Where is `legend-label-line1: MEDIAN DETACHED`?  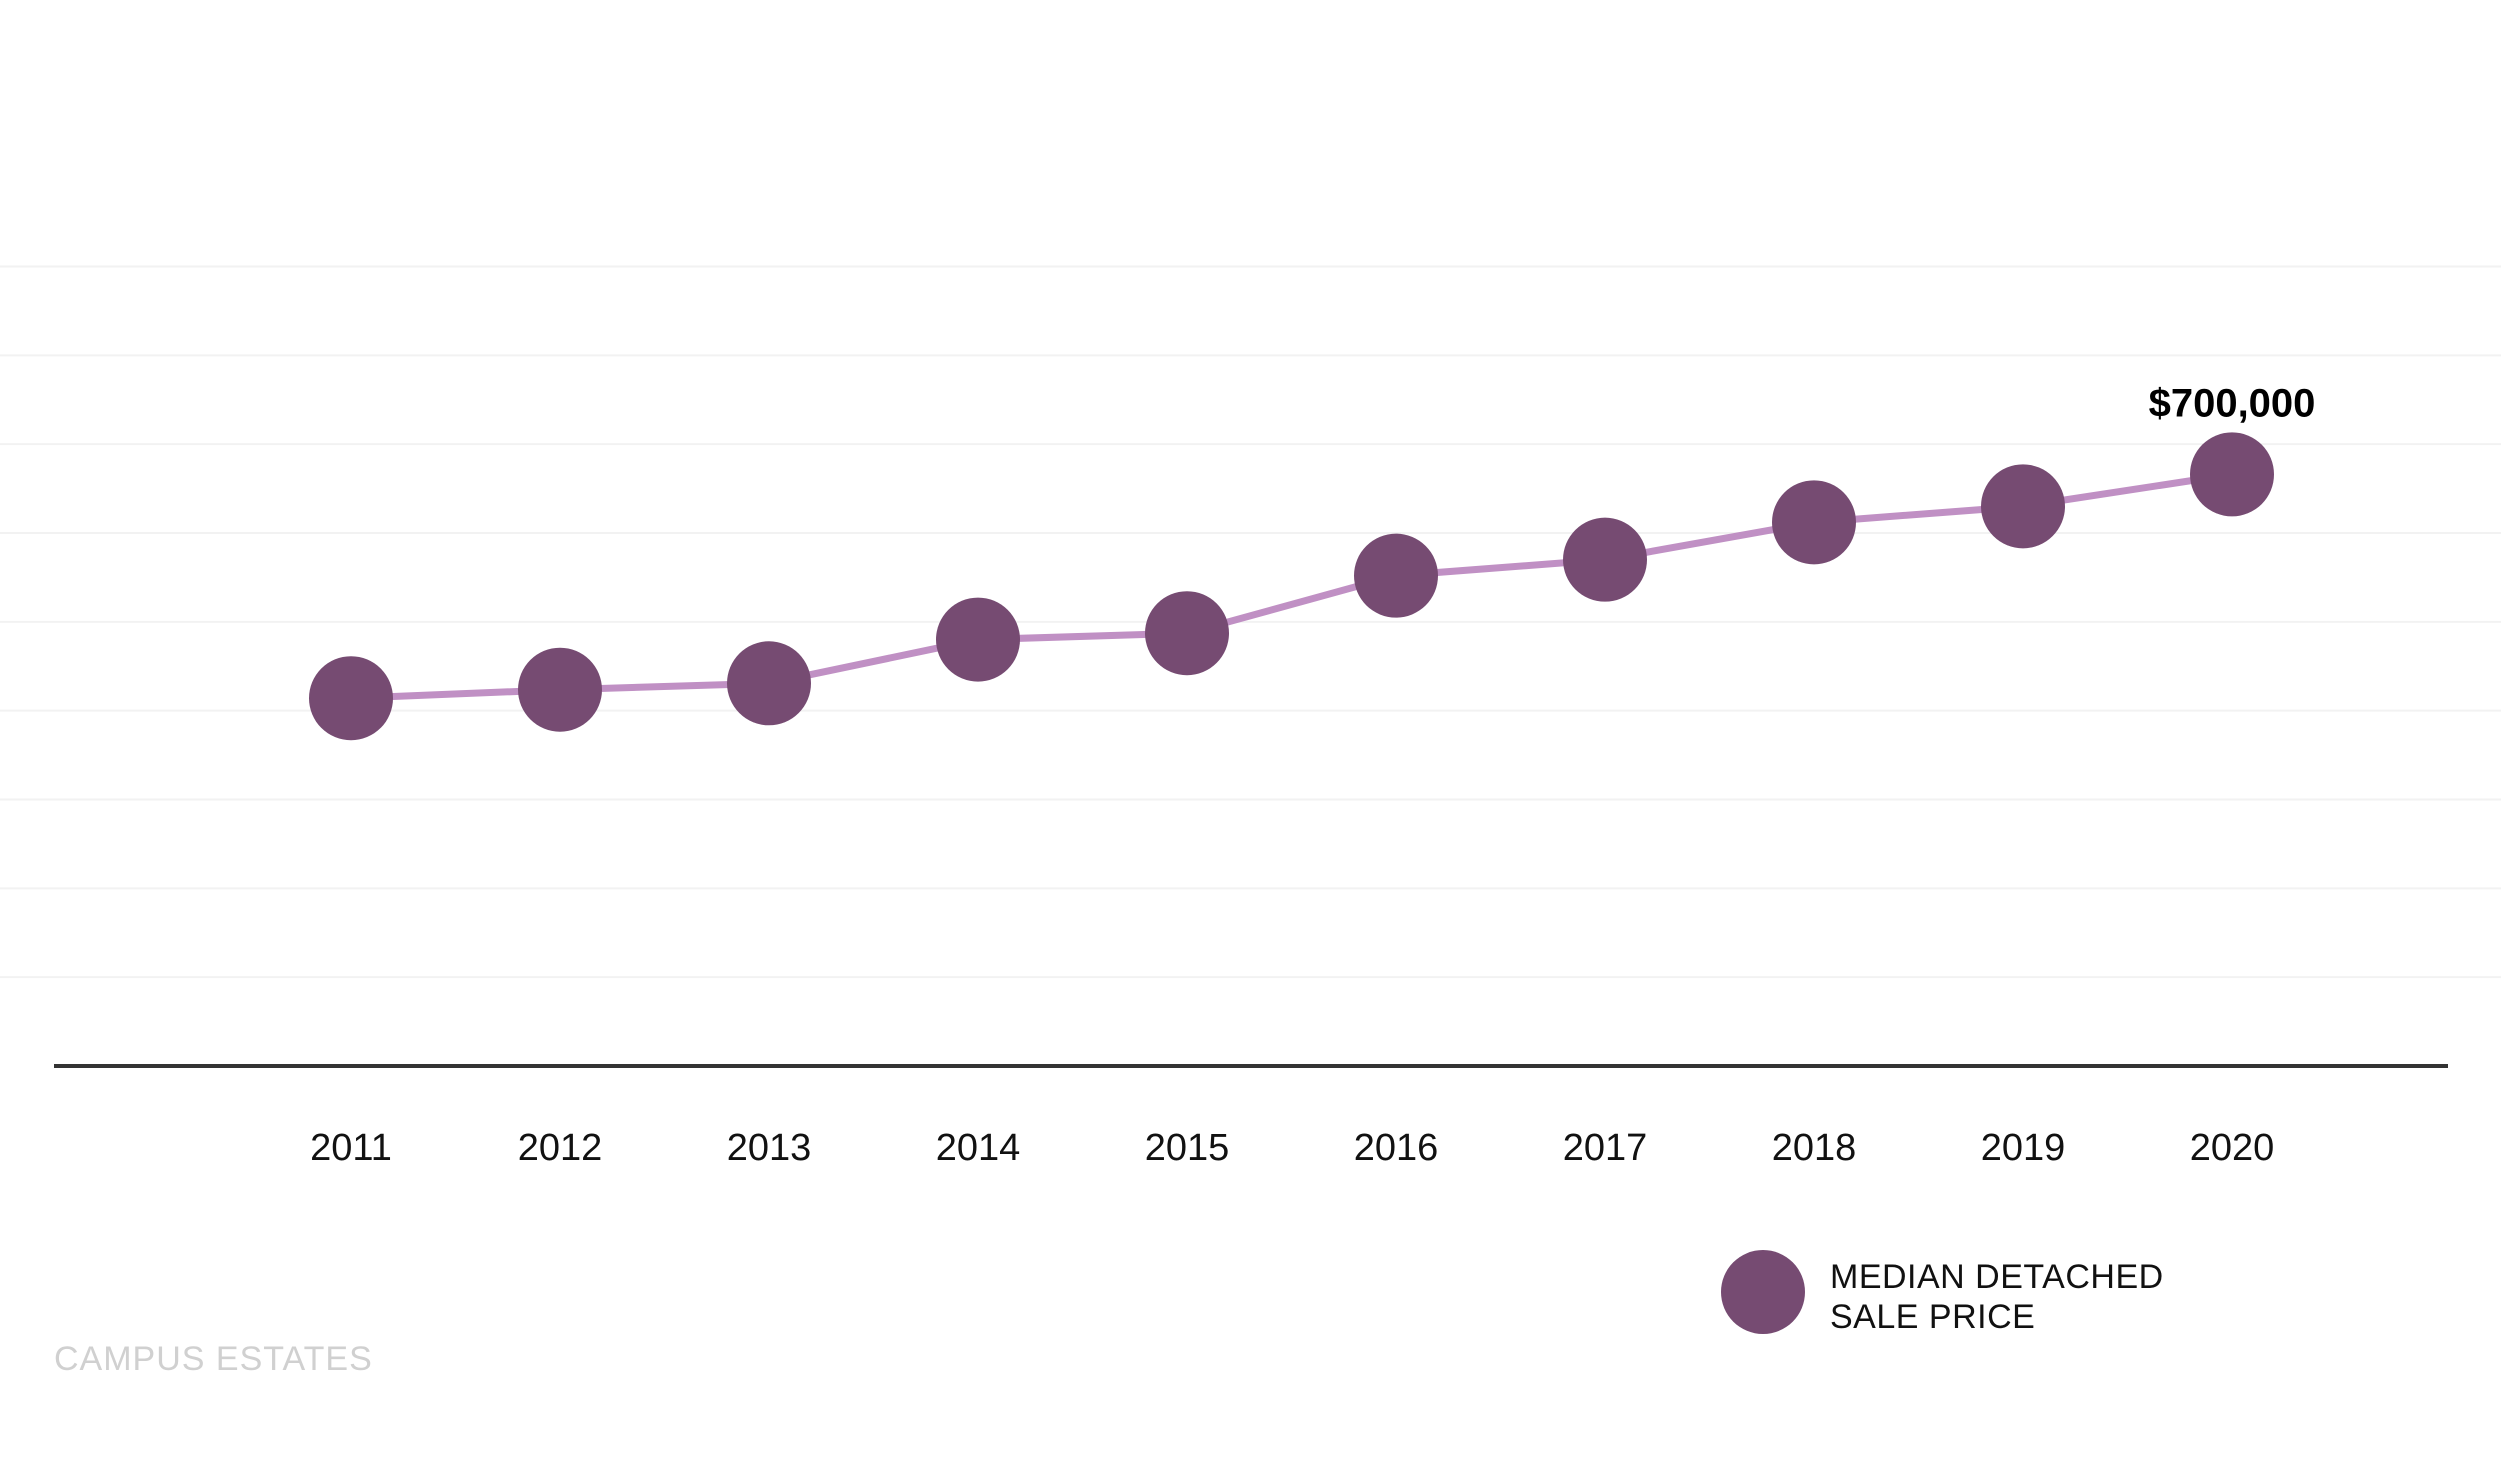 legend-label-line1: MEDIAN DETACHED is located at coordinates (1997, 1277).